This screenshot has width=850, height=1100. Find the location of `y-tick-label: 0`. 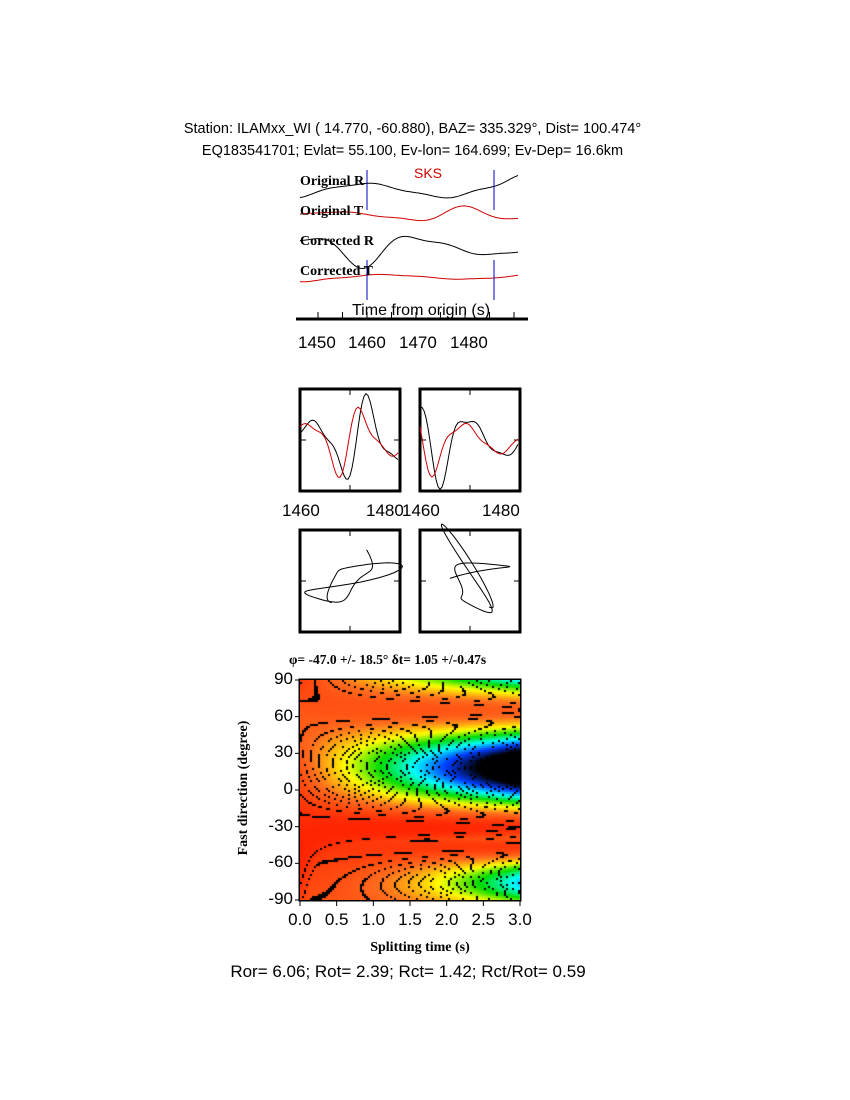

y-tick-label: 0 is located at coordinates (288, 788).